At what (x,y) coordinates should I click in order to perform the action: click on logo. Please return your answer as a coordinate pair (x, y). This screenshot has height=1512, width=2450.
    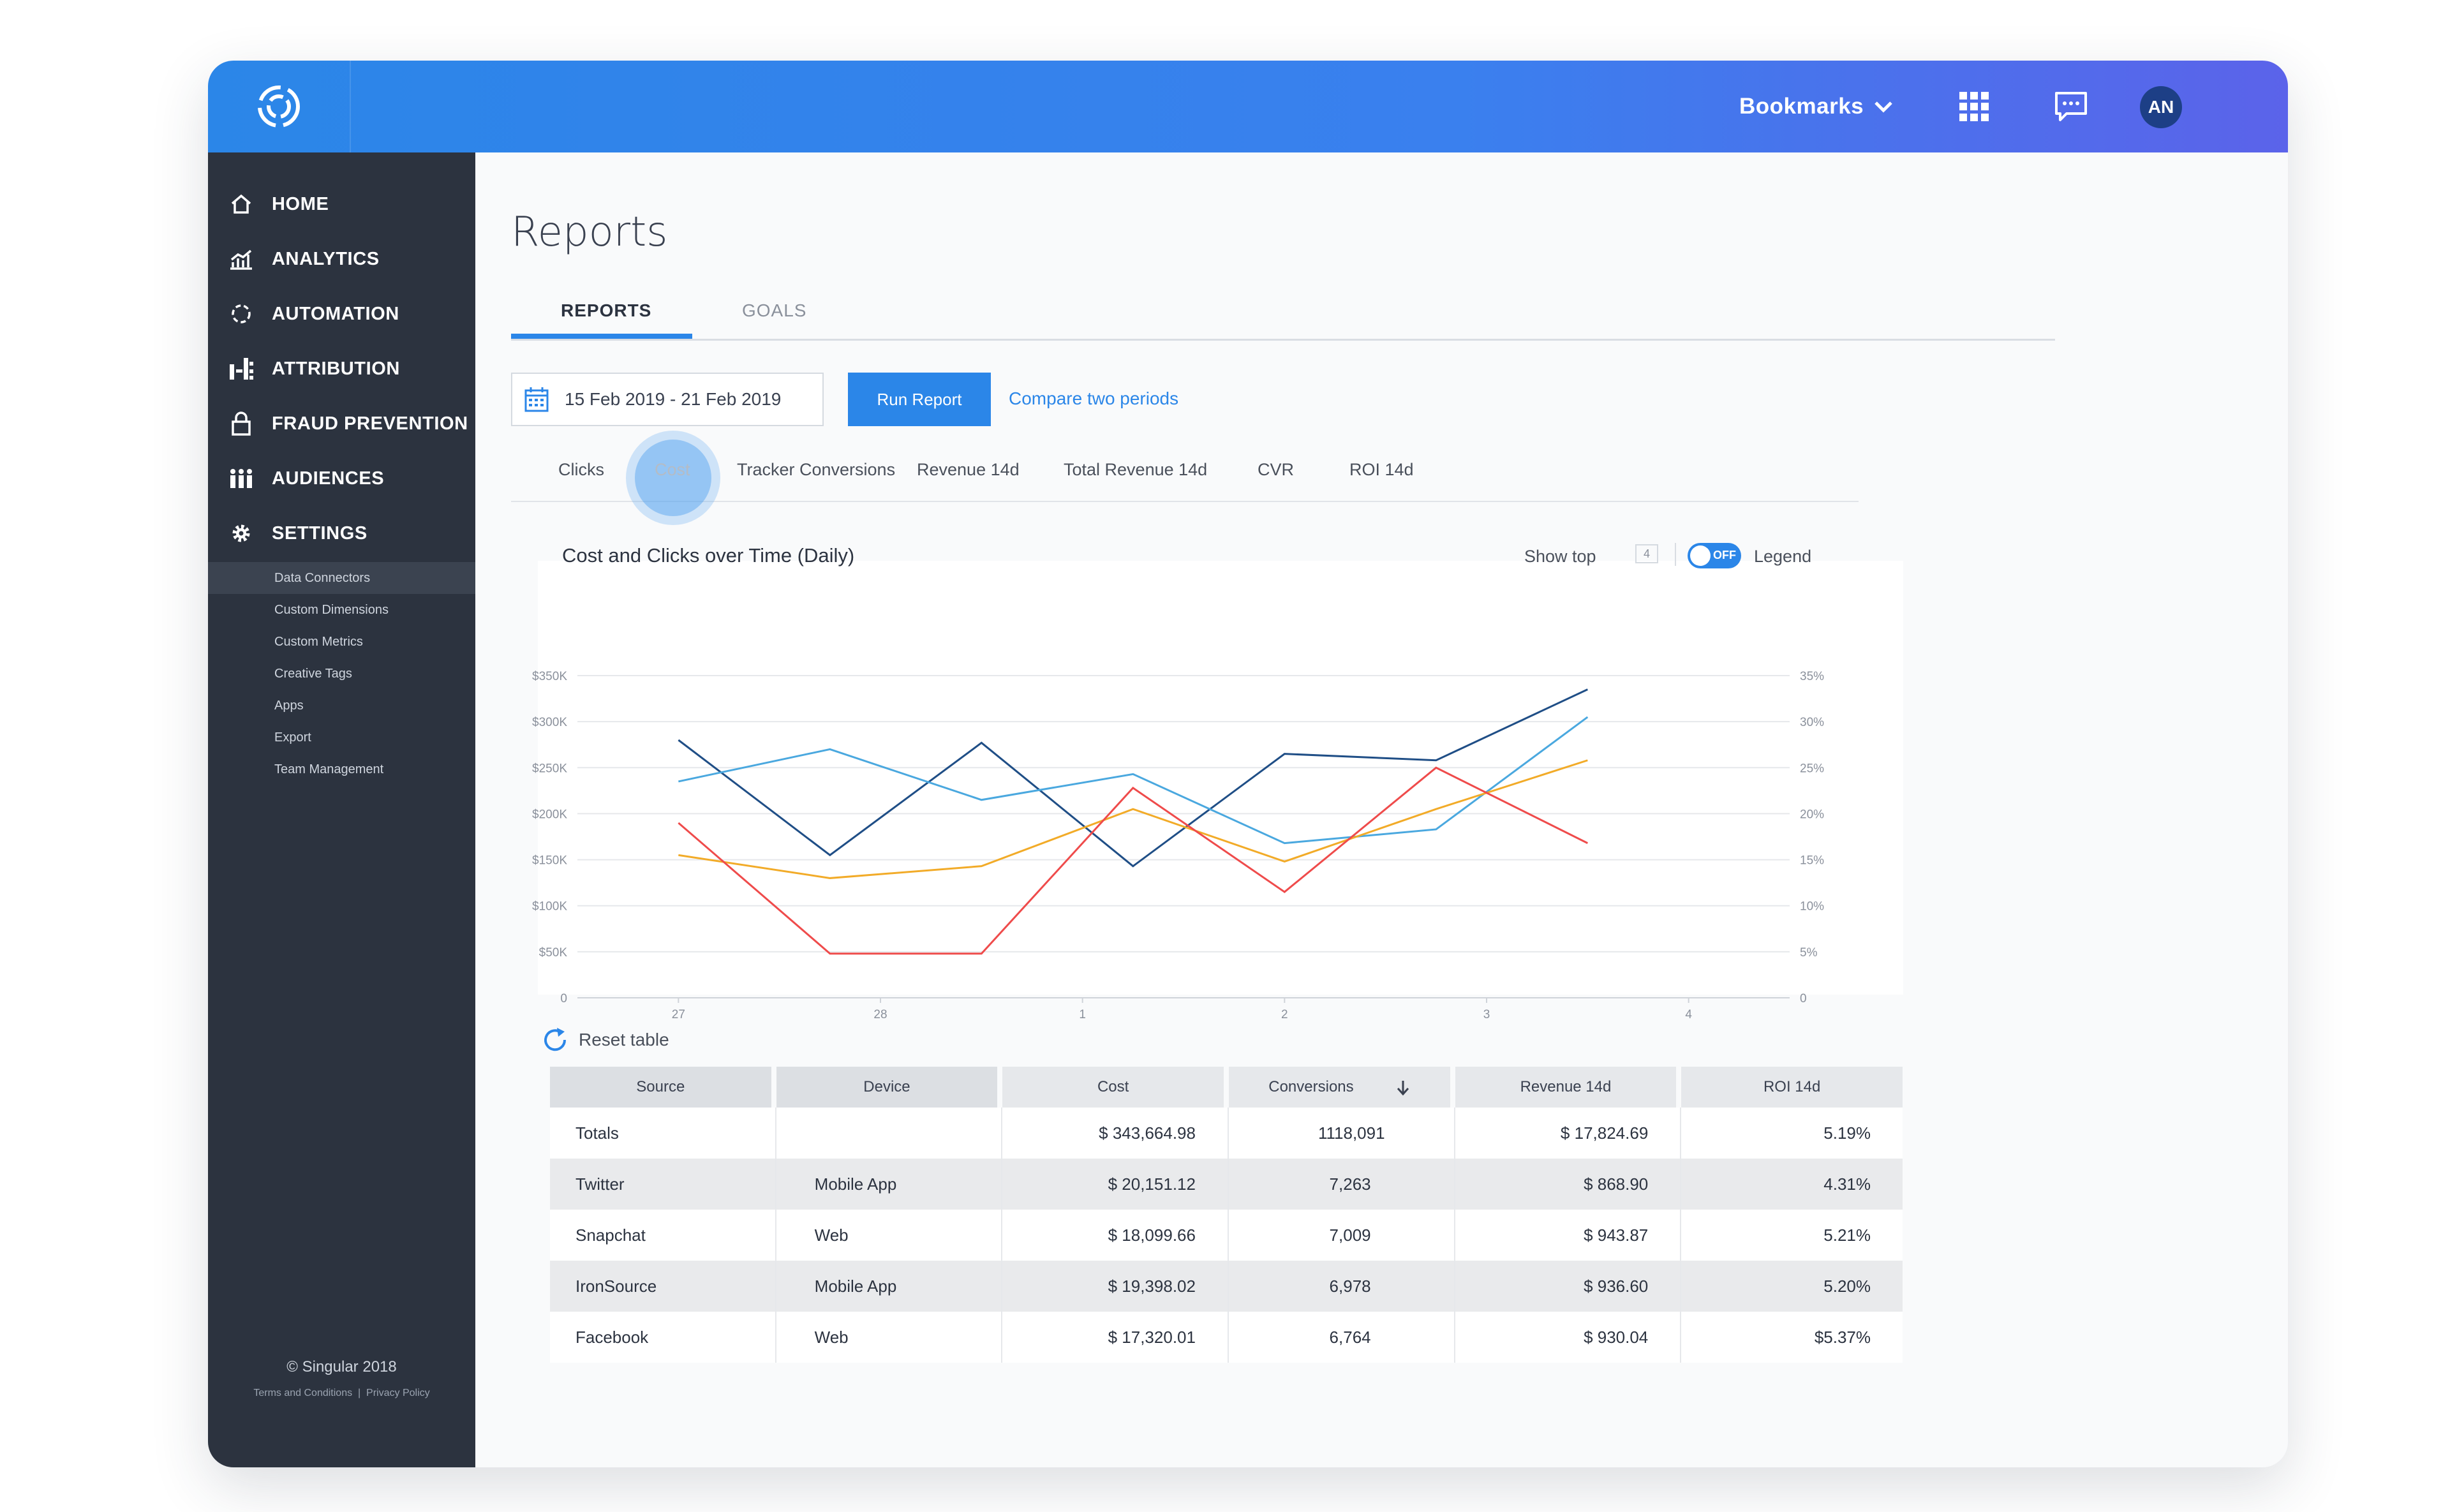
    Looking at the image, I should click on (279, 106).